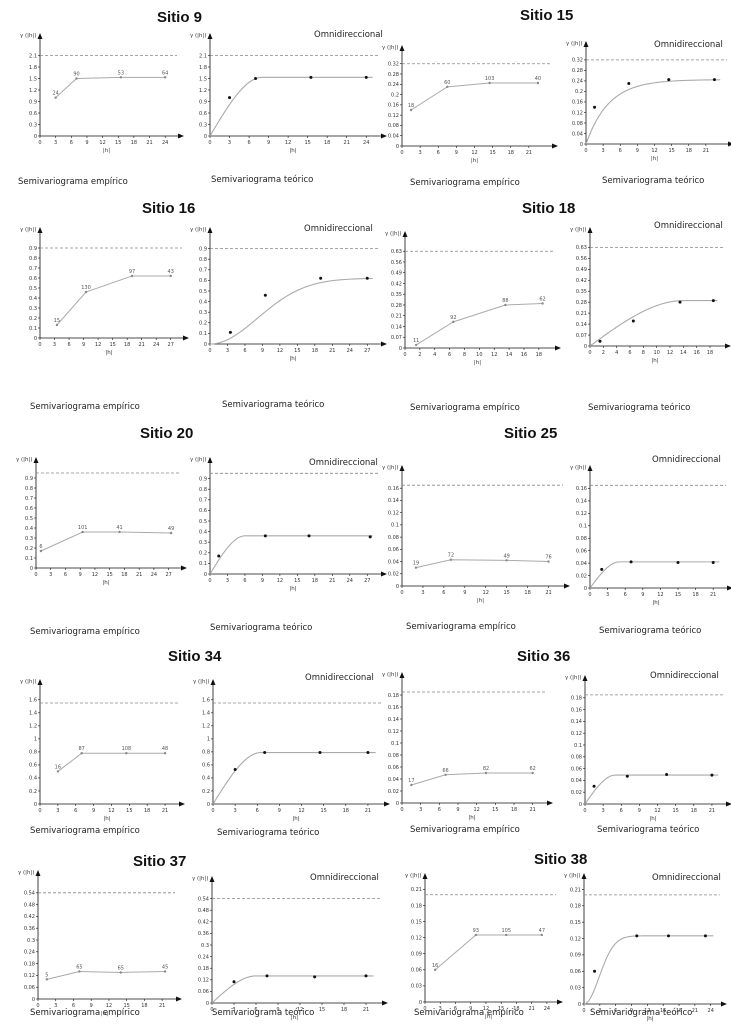 The width and height of the screenshot is (731, 1024). What do you see at coordinates (581, 292) in the screenshot?
I see `y-tick-label: 0.35` at bounding box center [581, 292].